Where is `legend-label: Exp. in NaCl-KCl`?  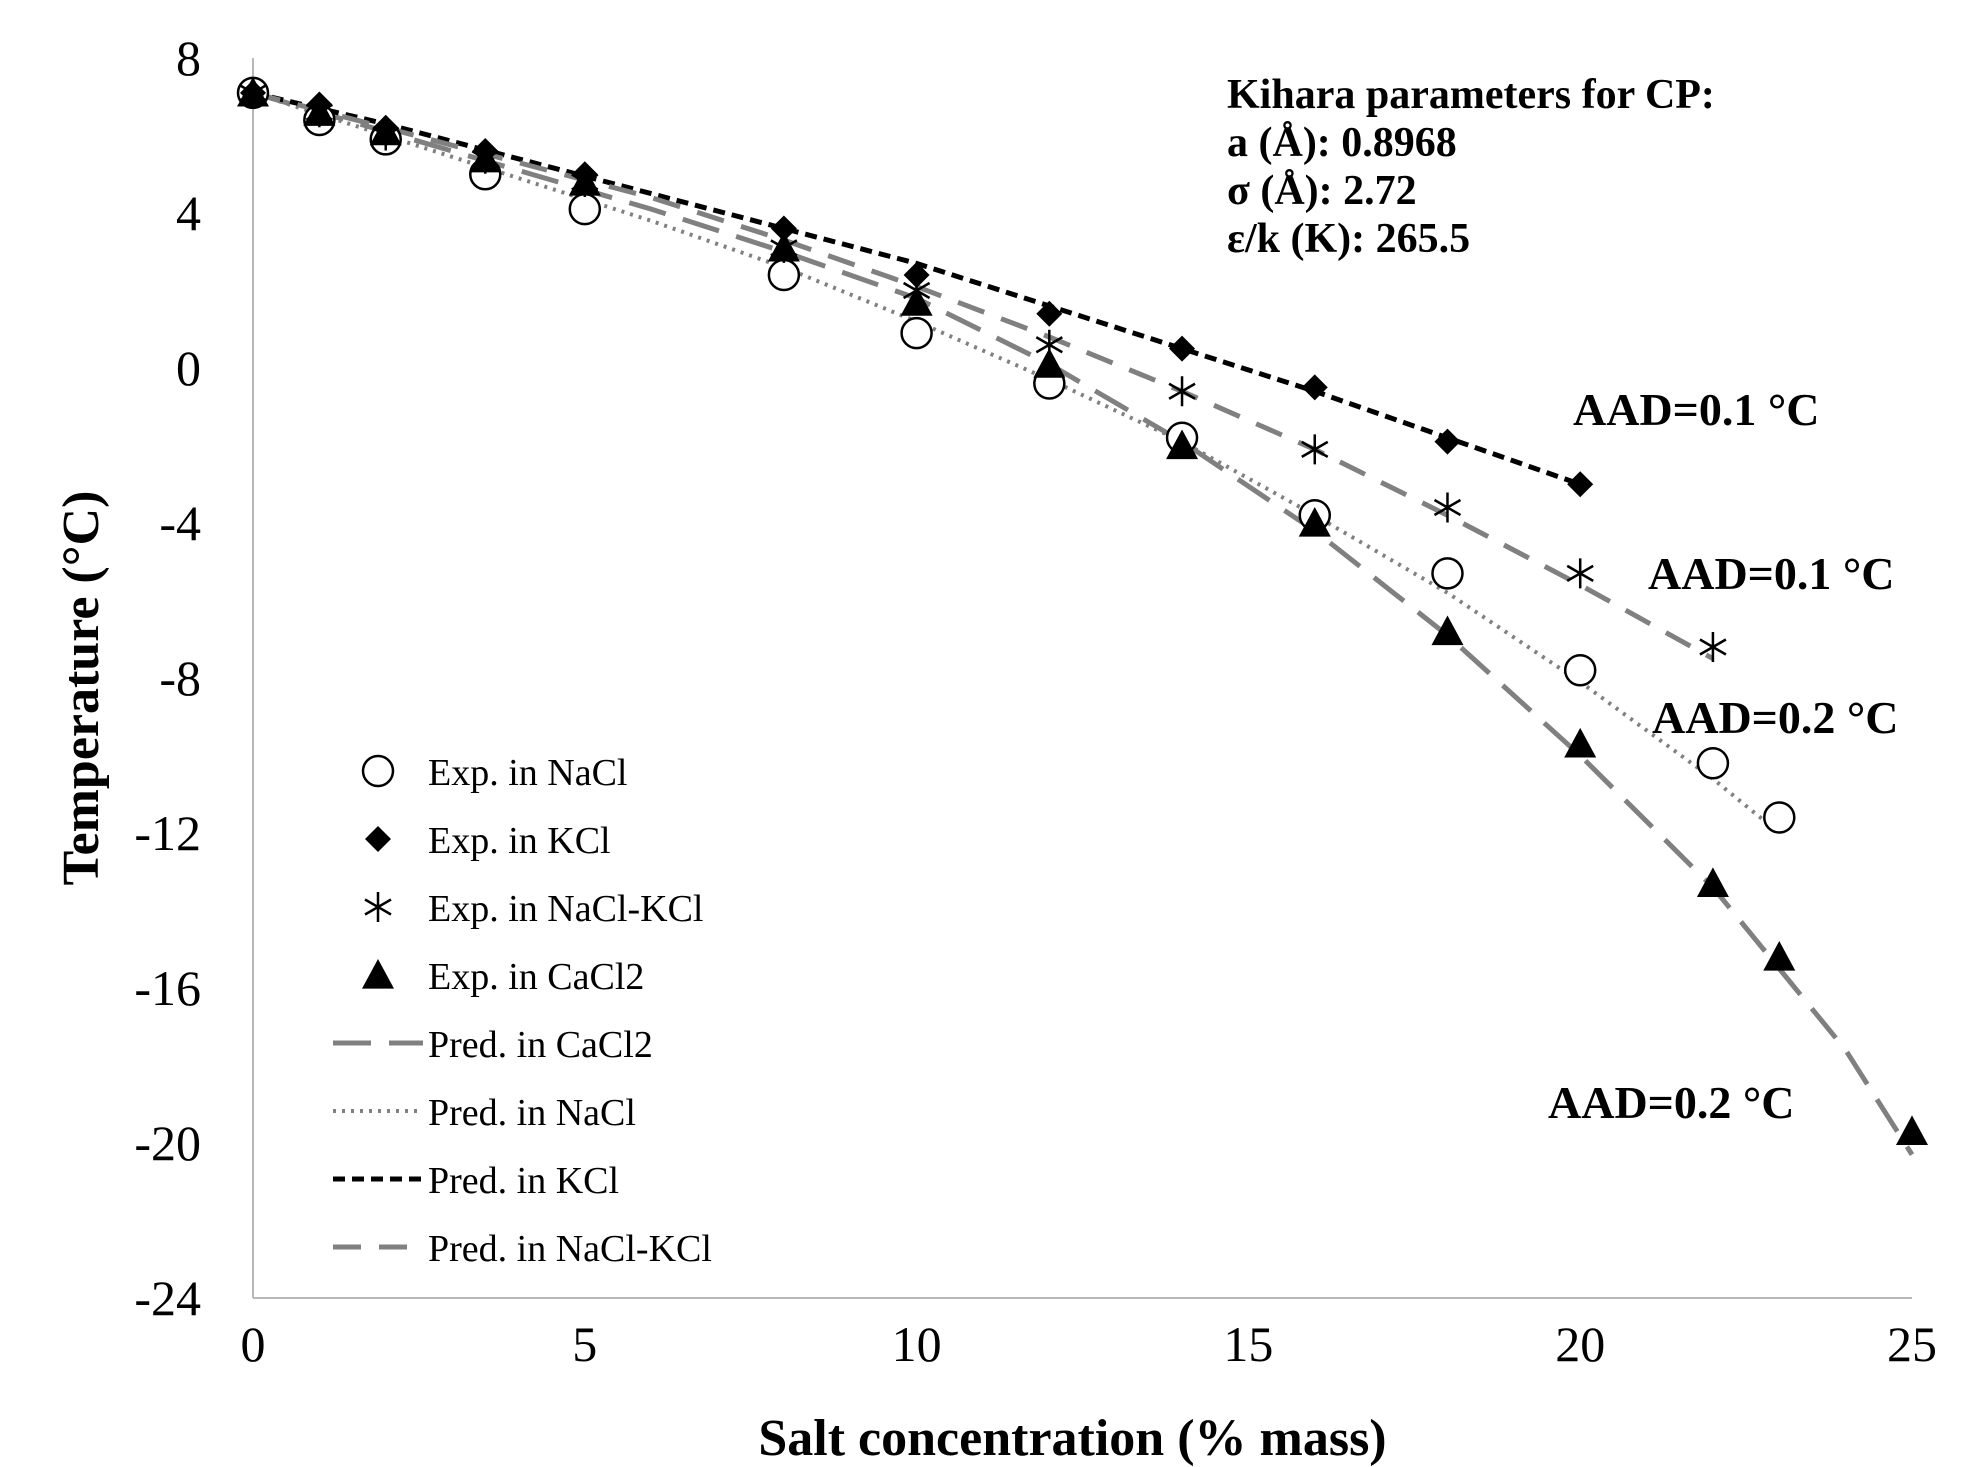 legend-label: Exp. in NaCl-KCl is located at coordinates (565, 909).